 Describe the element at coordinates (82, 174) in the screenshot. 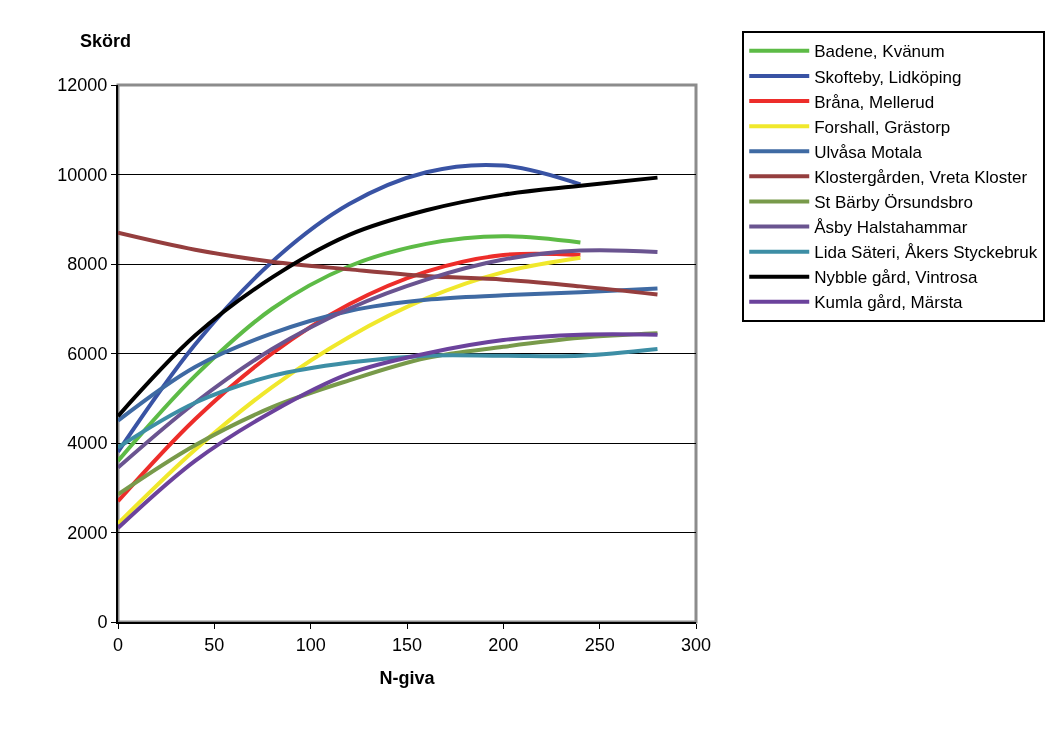

I see `y-tick-label: 10000` at that location.